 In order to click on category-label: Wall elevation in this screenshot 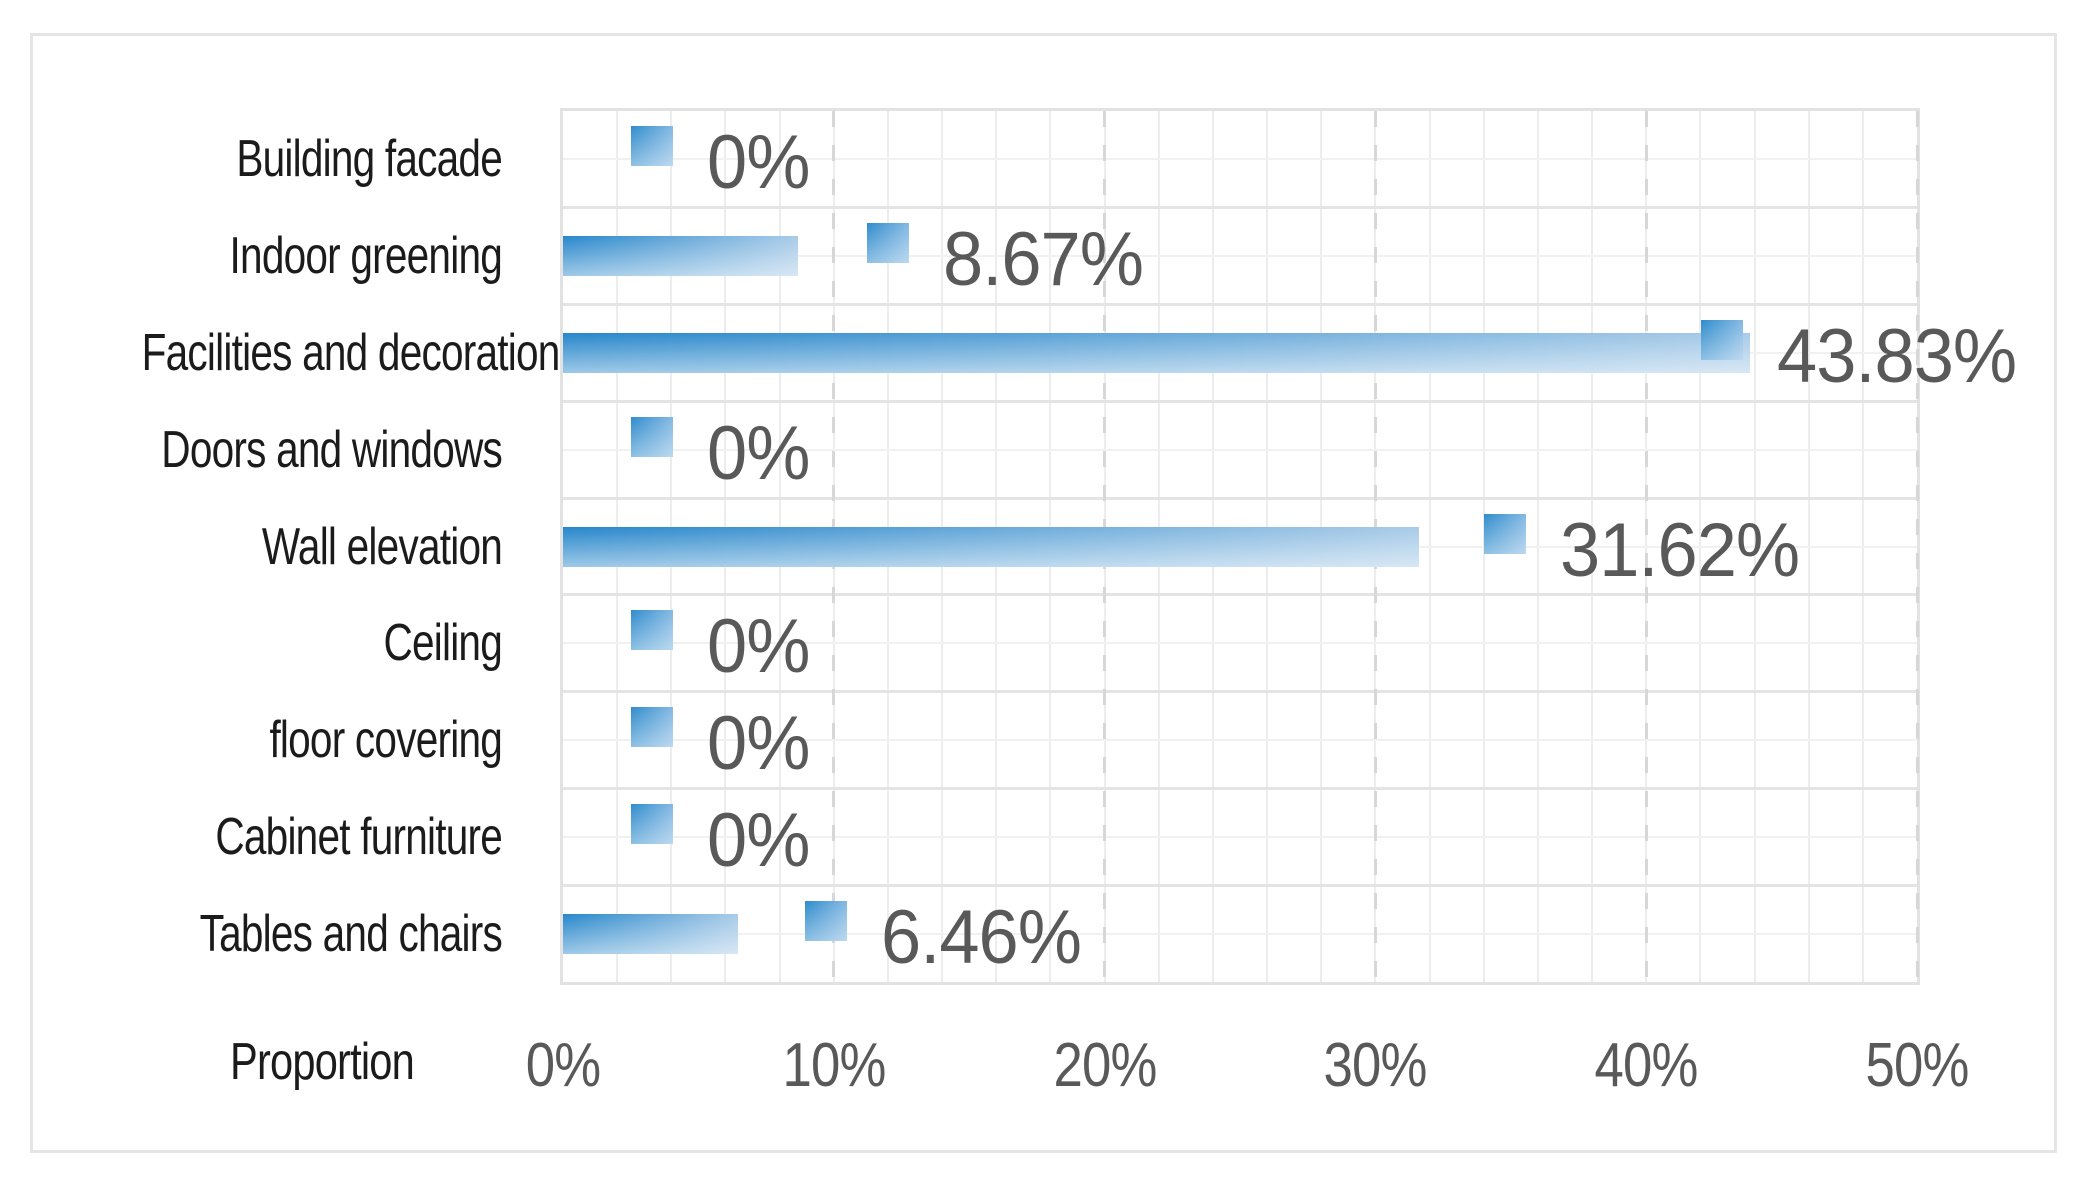, I will do `click(382, 546)`.